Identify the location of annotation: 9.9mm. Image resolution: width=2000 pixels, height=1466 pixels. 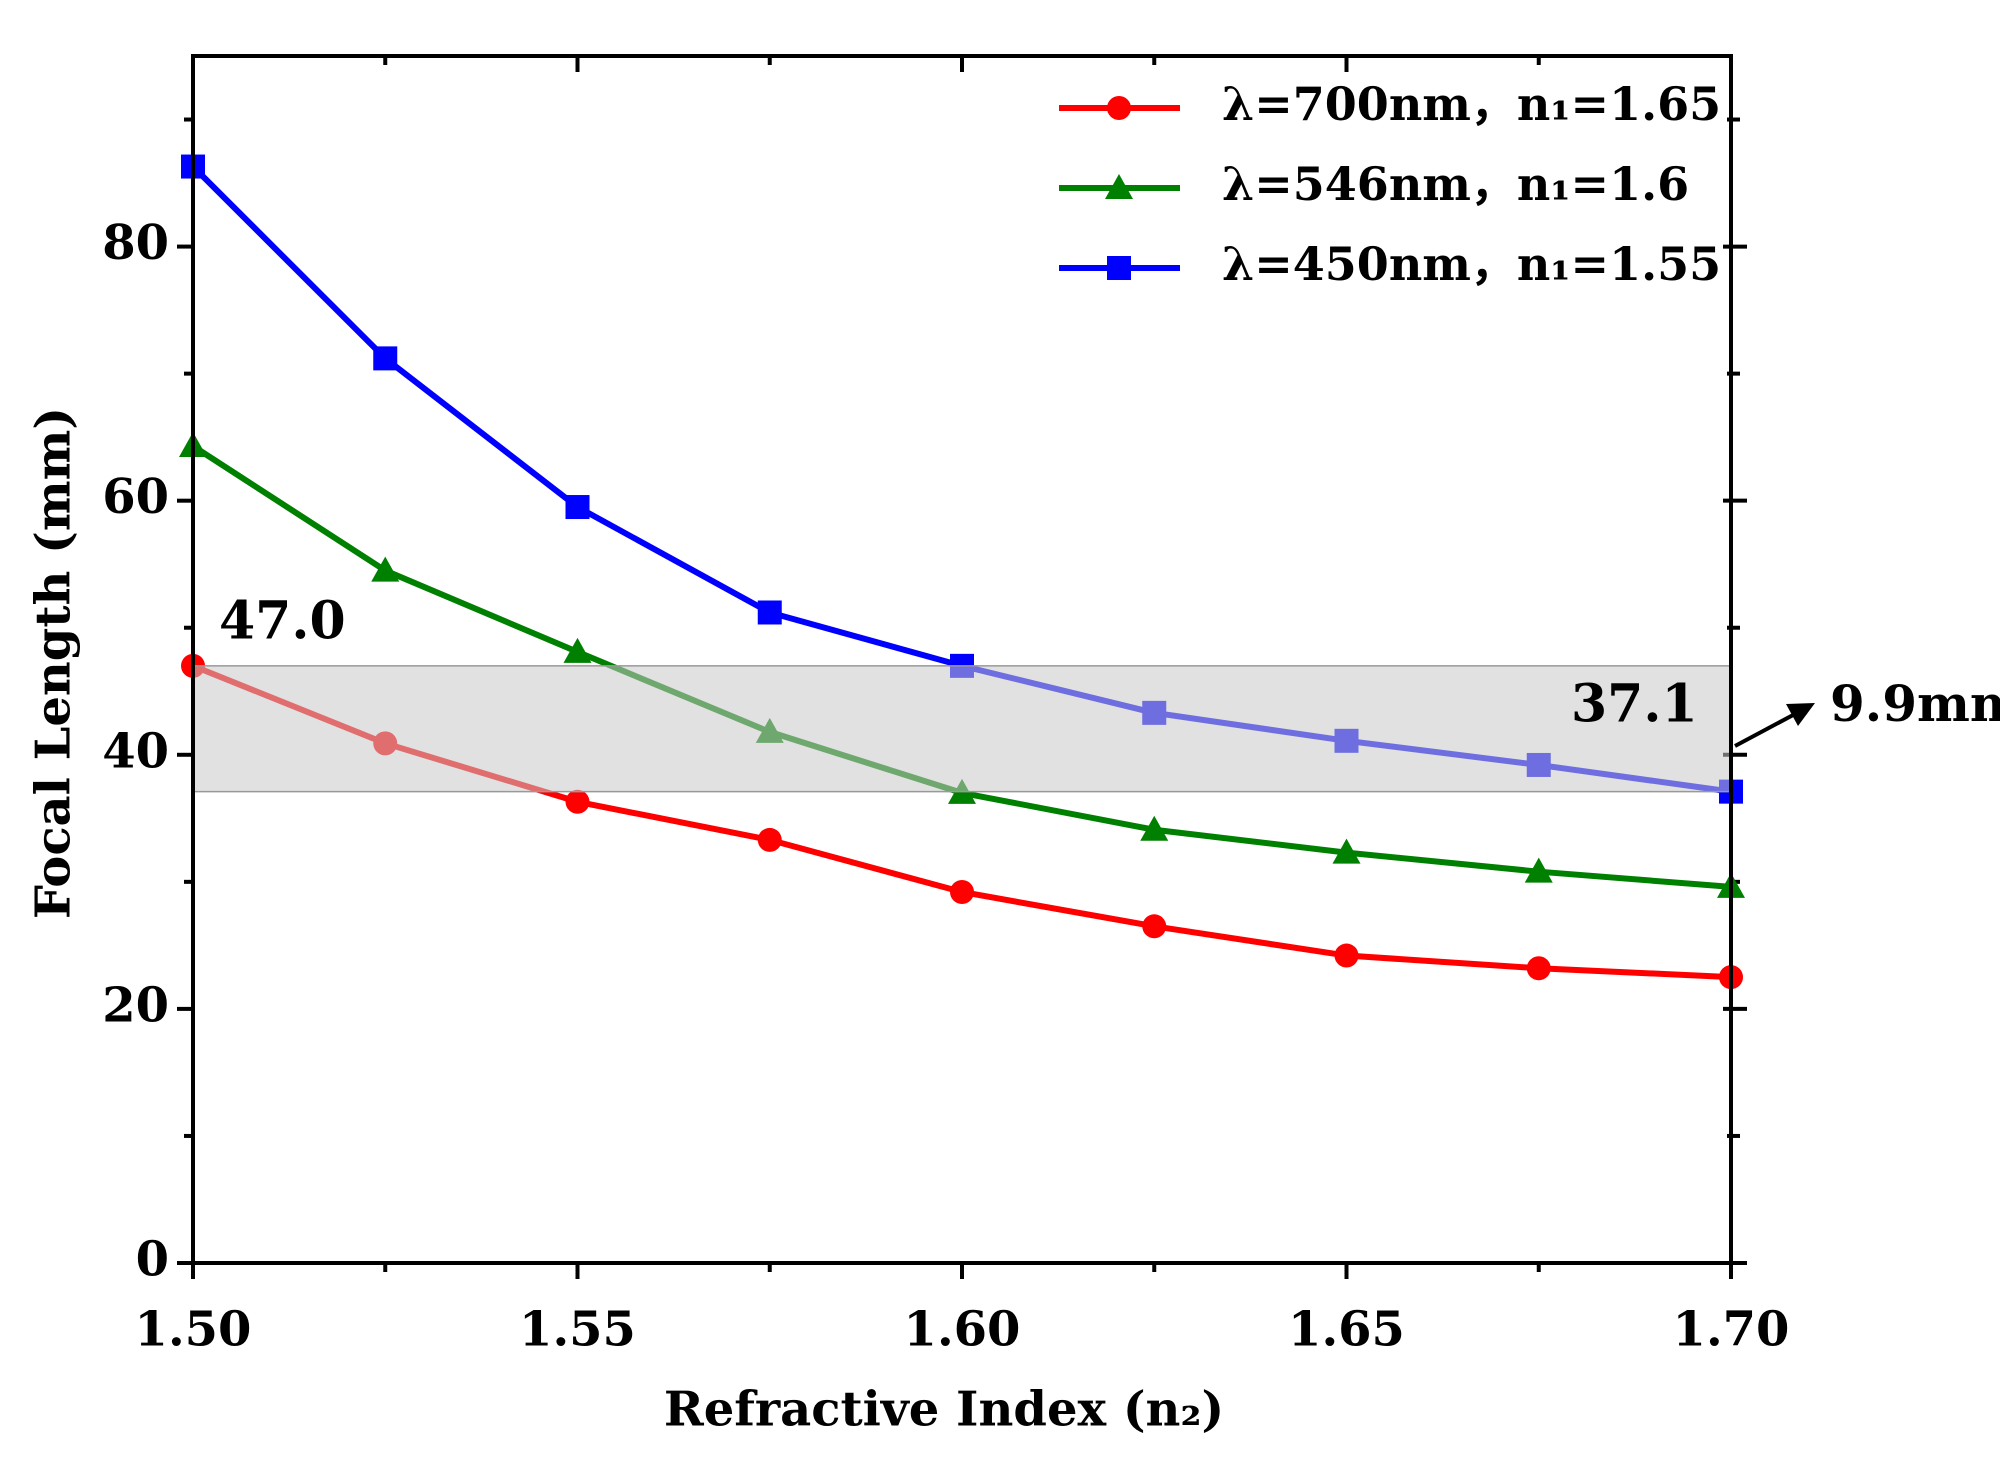
(1915, 703).